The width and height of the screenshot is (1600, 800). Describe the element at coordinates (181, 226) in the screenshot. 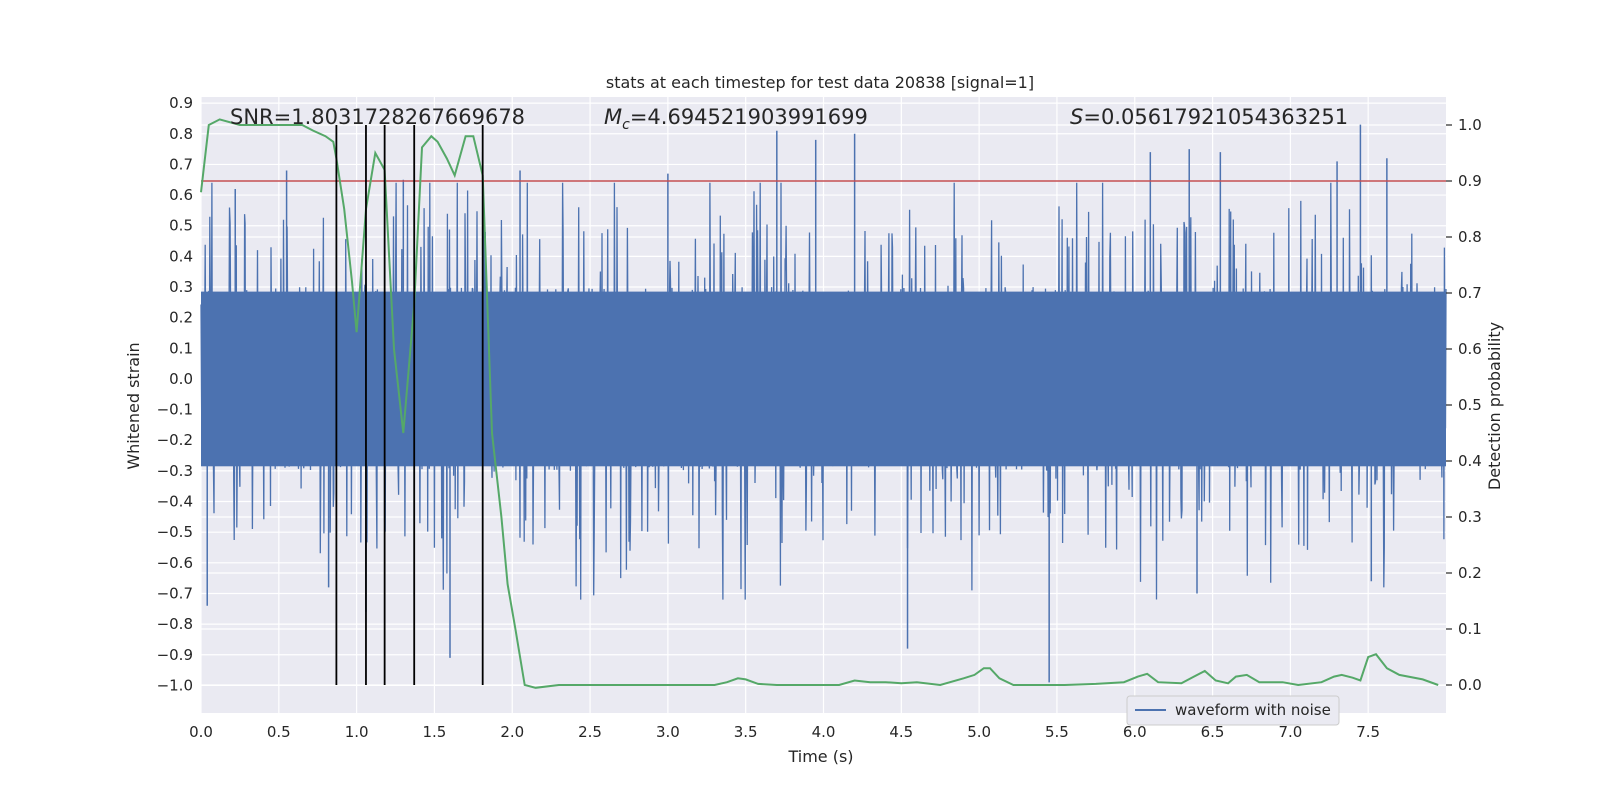

I see `y-left-tick-label: 0.5` at that location.